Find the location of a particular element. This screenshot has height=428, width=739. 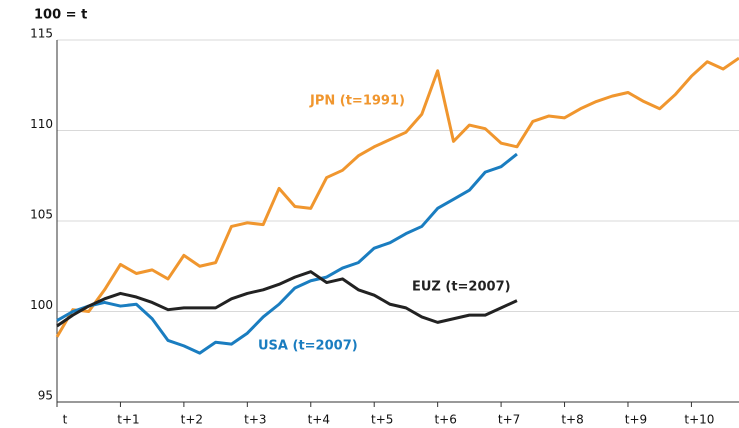

y-axis-label: 100 = t is located at coordinates (60, 15).